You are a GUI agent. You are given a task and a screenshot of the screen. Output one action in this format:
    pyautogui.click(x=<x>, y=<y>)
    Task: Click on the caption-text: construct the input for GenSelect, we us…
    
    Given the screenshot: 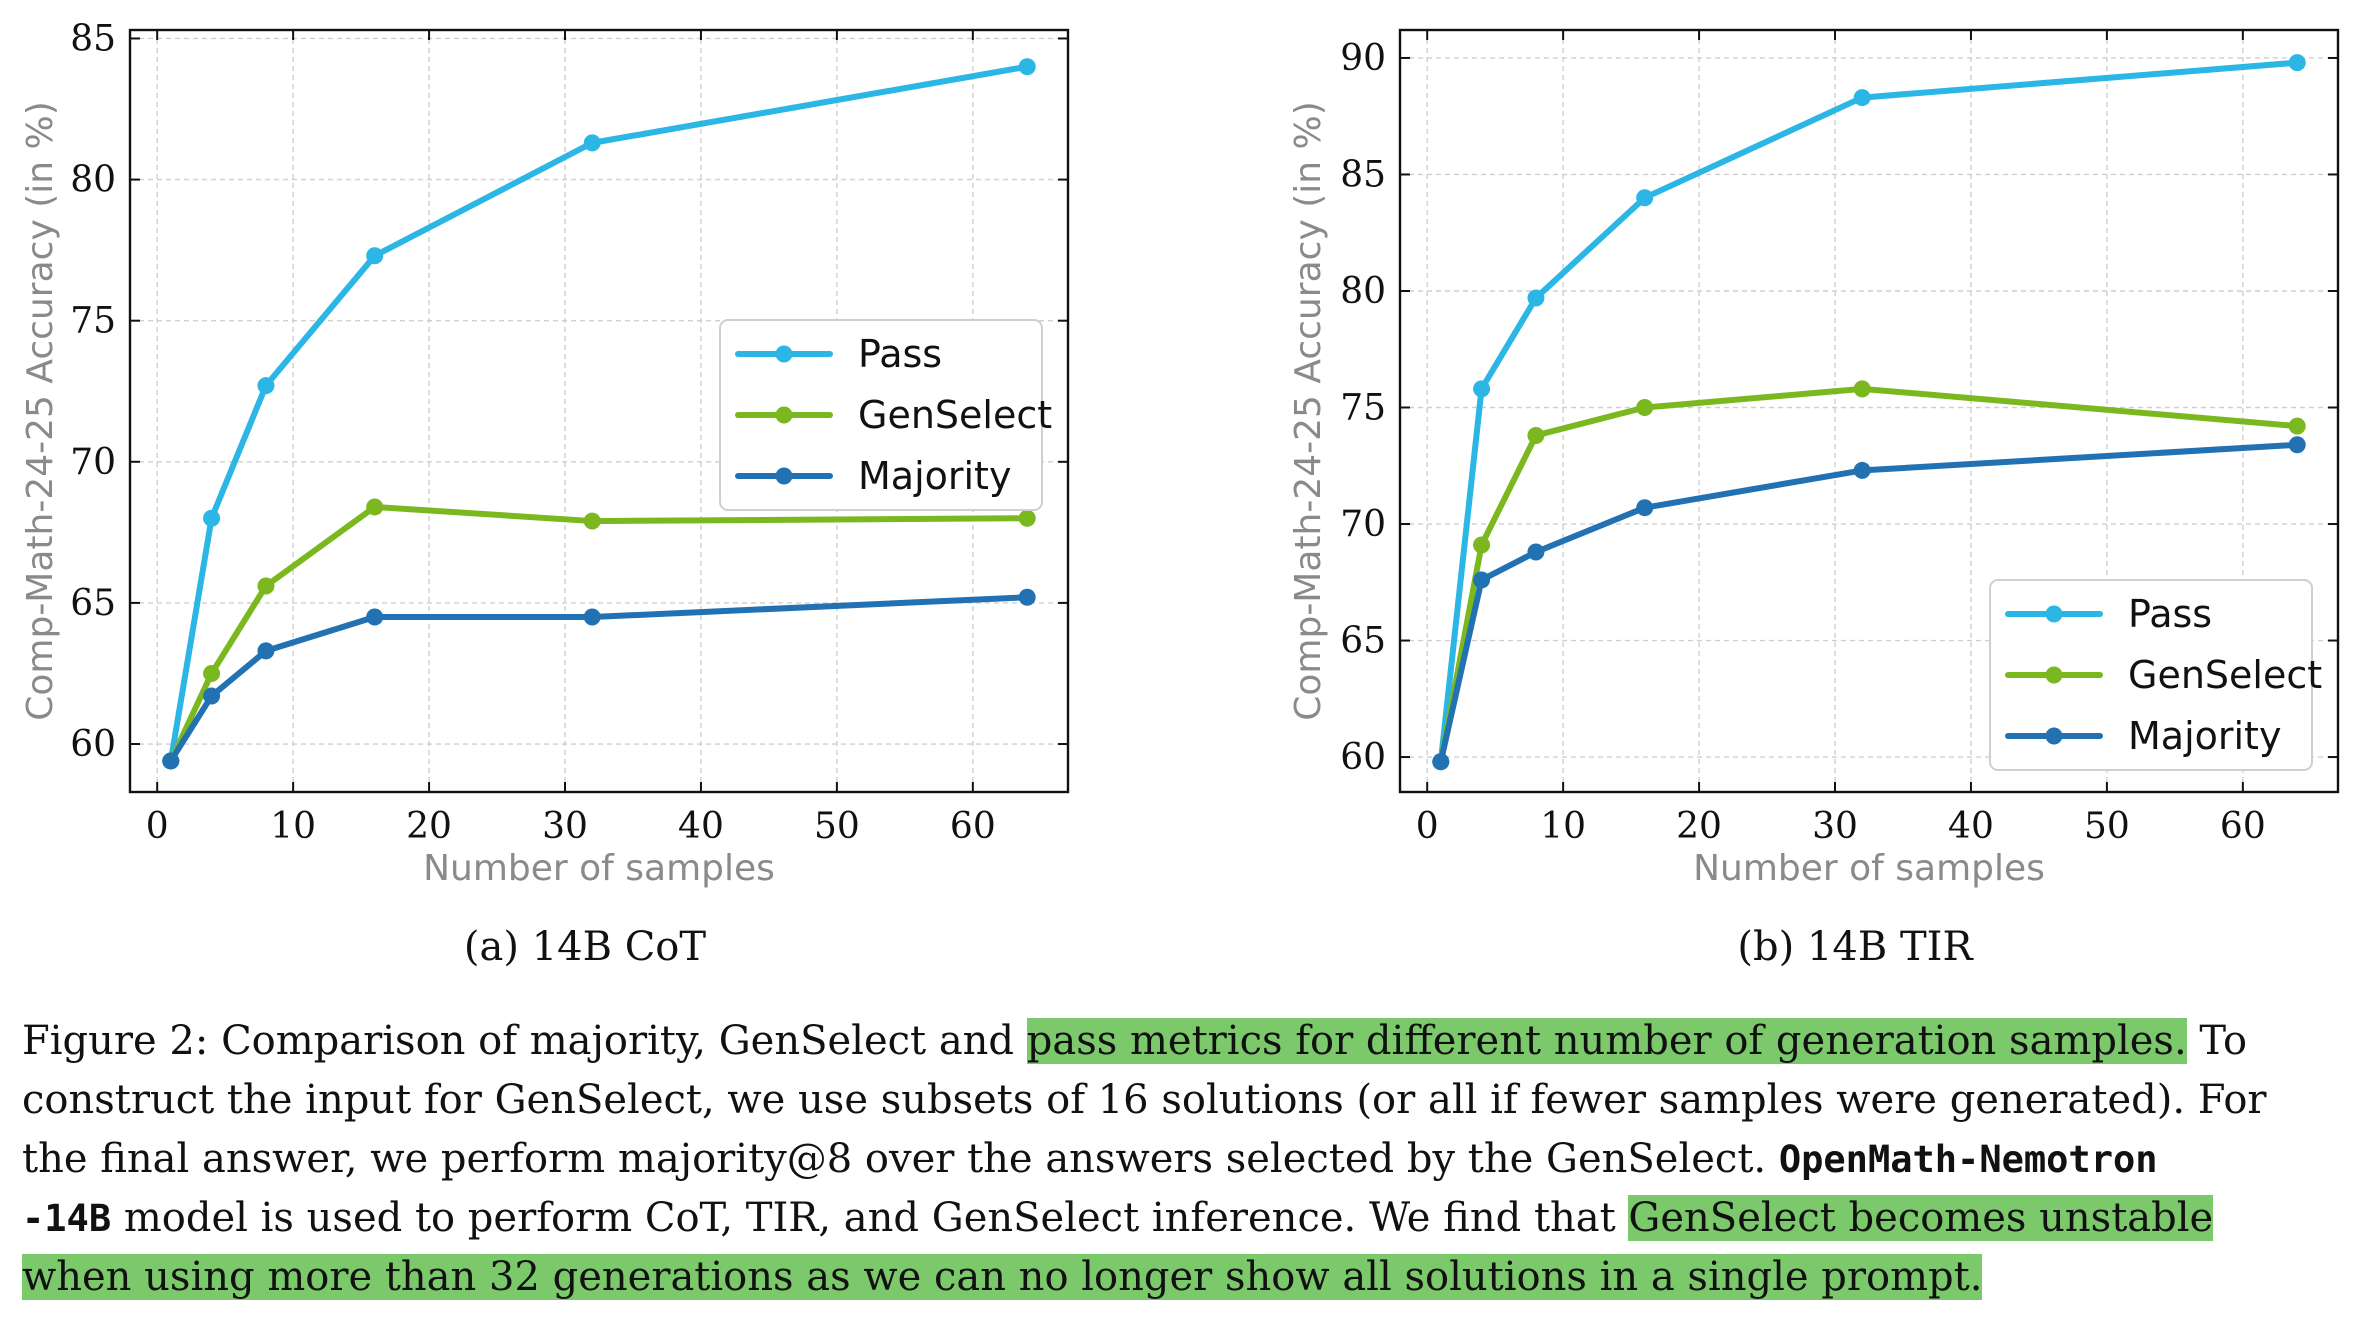 What is the action you would take?
    pyautogui.click(x=1144, y=1100)
    